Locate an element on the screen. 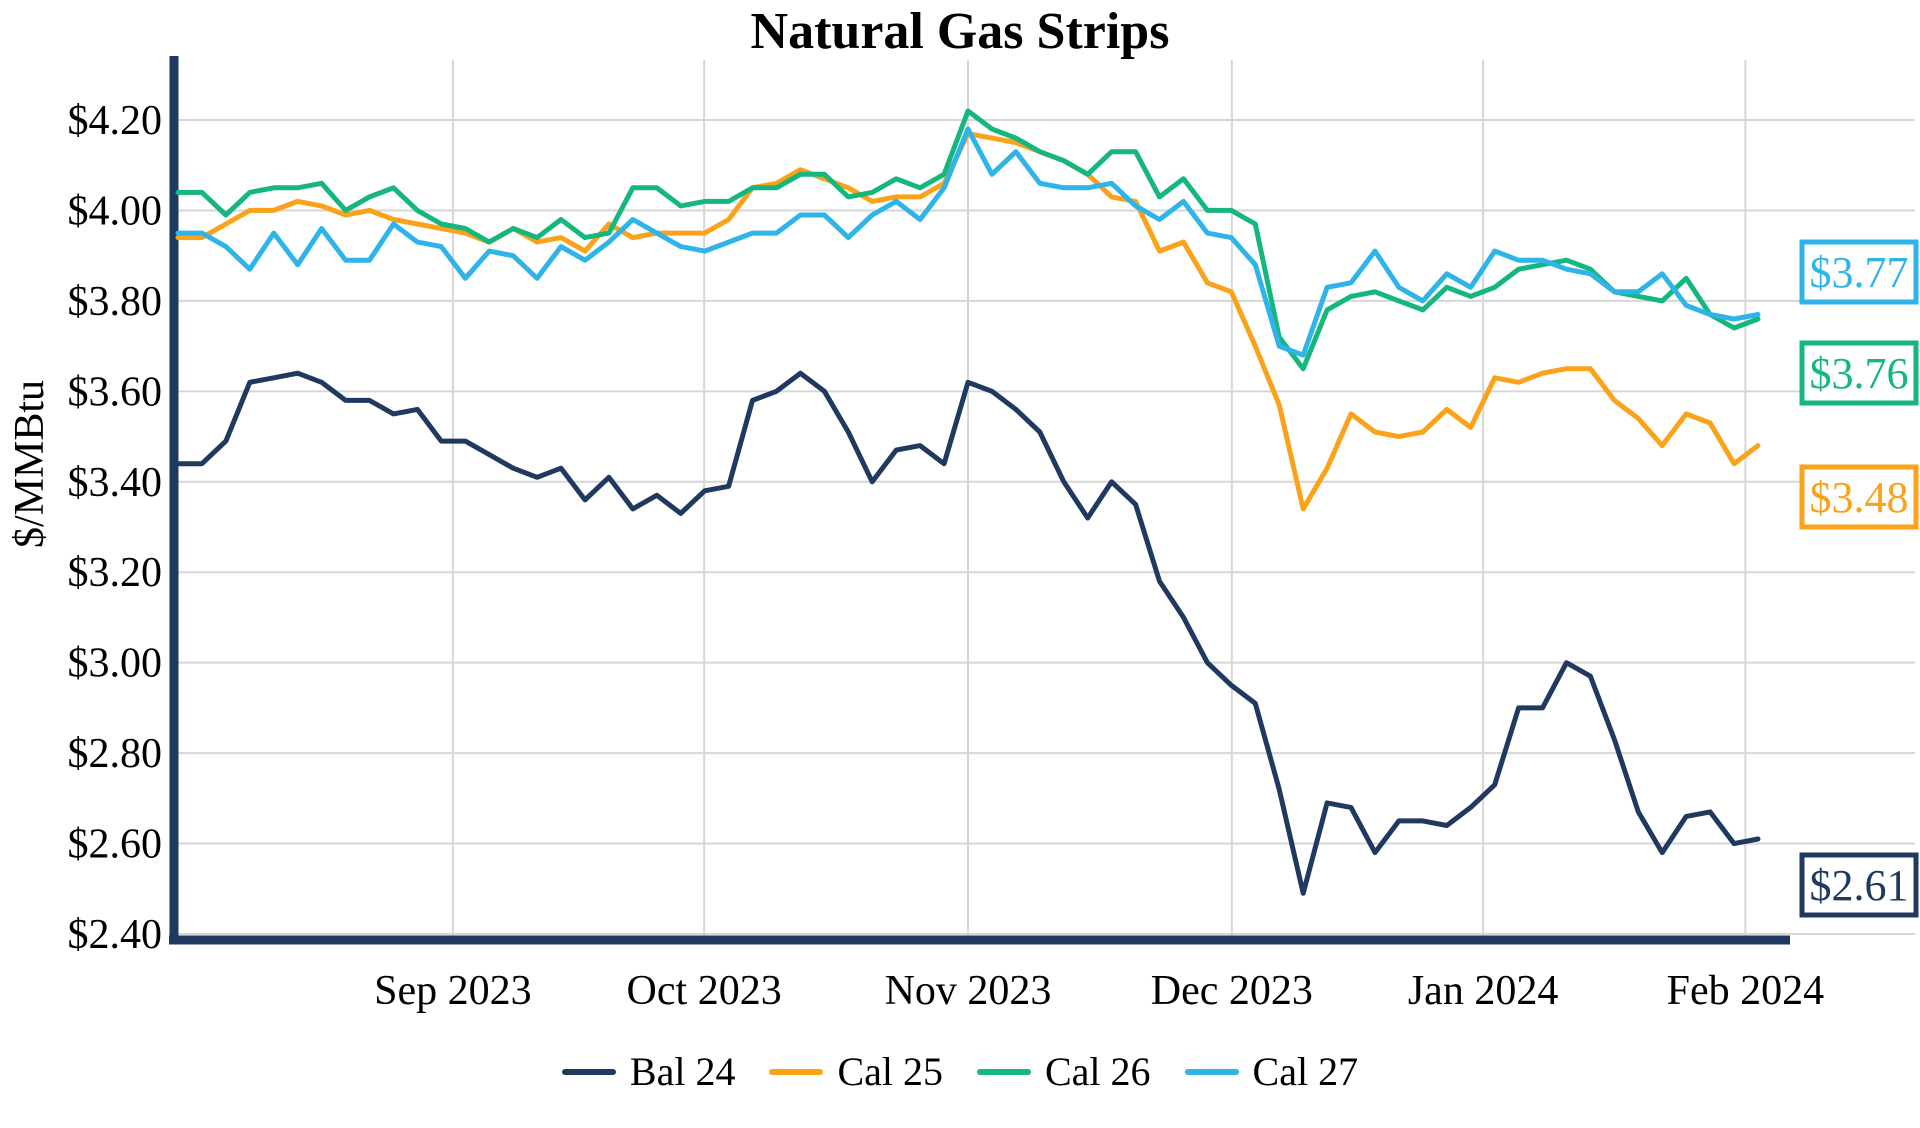 Image resolution: width=1920 pixels, height=1128 pixels. y-tick-label: $2.60 is located at coordinates (115, 845).